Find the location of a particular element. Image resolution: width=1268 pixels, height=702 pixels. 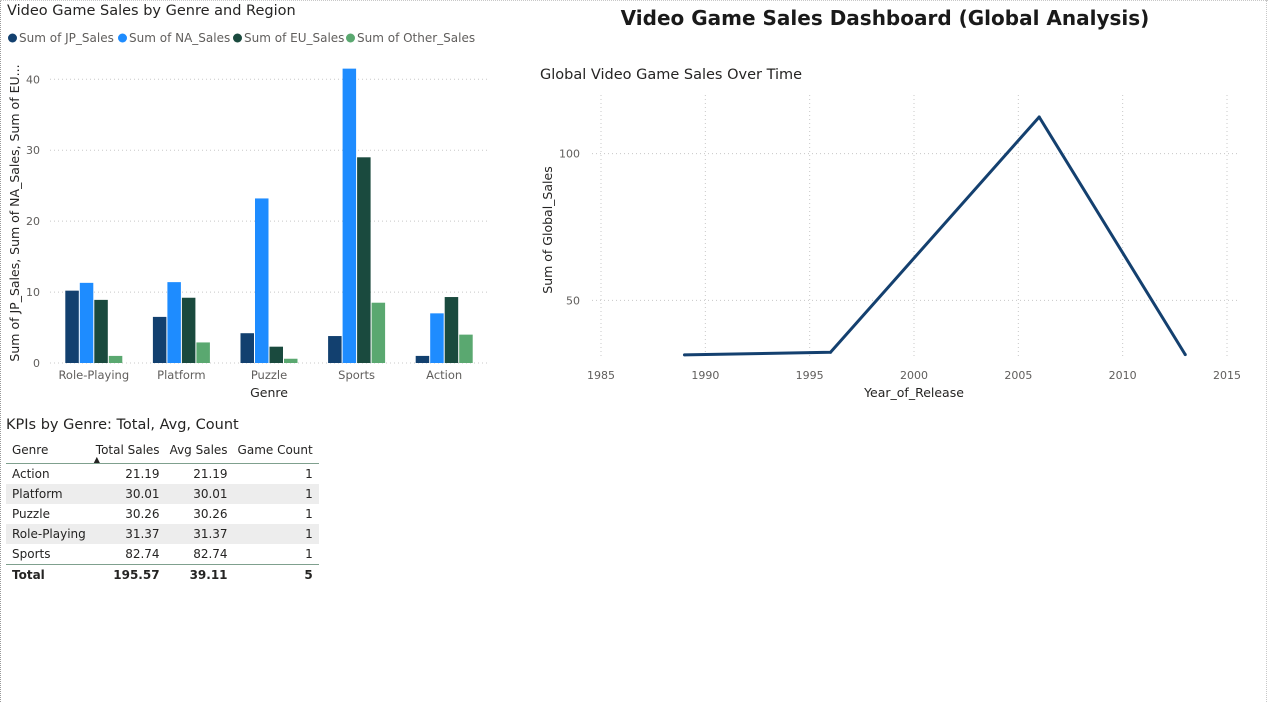

page-left-border is located at coordinates (0, 351).